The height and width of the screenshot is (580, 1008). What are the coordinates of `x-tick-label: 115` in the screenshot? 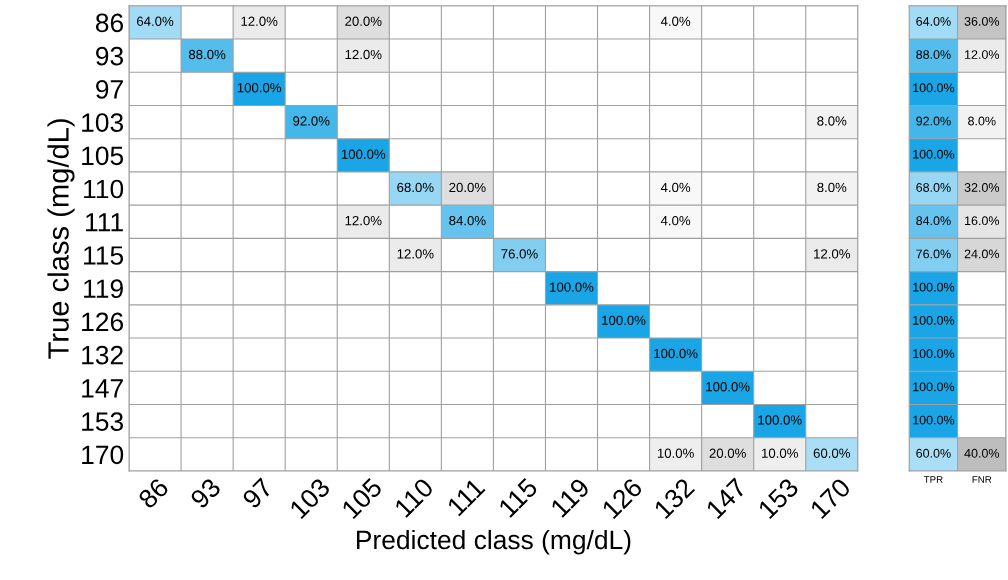 It's located at (518, 497).